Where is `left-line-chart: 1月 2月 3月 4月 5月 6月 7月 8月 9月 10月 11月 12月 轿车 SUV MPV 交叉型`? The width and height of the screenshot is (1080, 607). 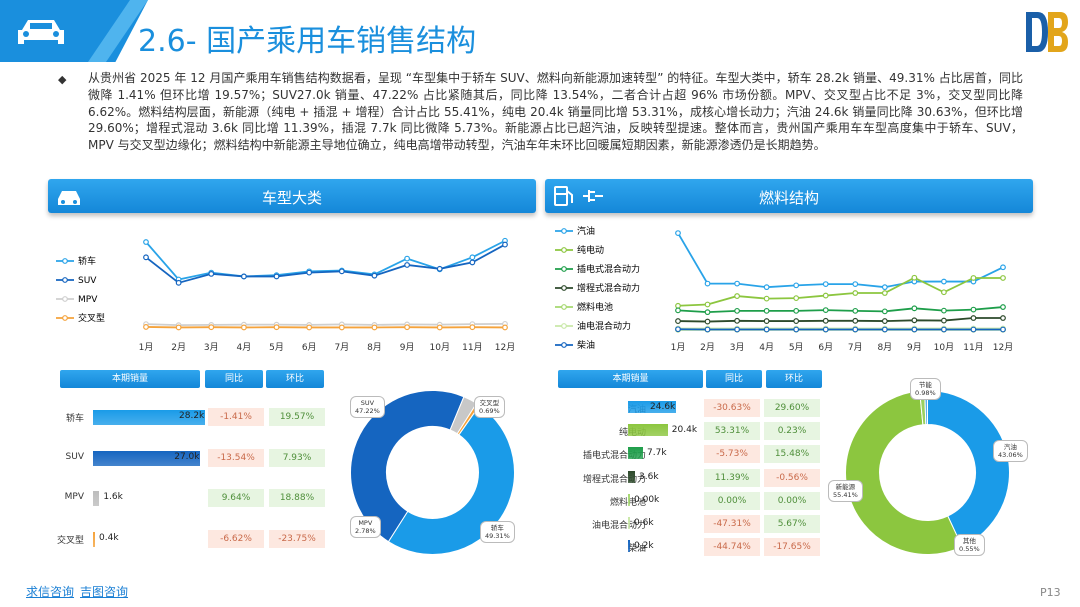 left-line-chart: 1月 2月 3月 4月 5月 6月 7月 8月 9月 10月 11月 12月 轿车 SUV MPV 交叉型 is located at coordinates (285, 295).